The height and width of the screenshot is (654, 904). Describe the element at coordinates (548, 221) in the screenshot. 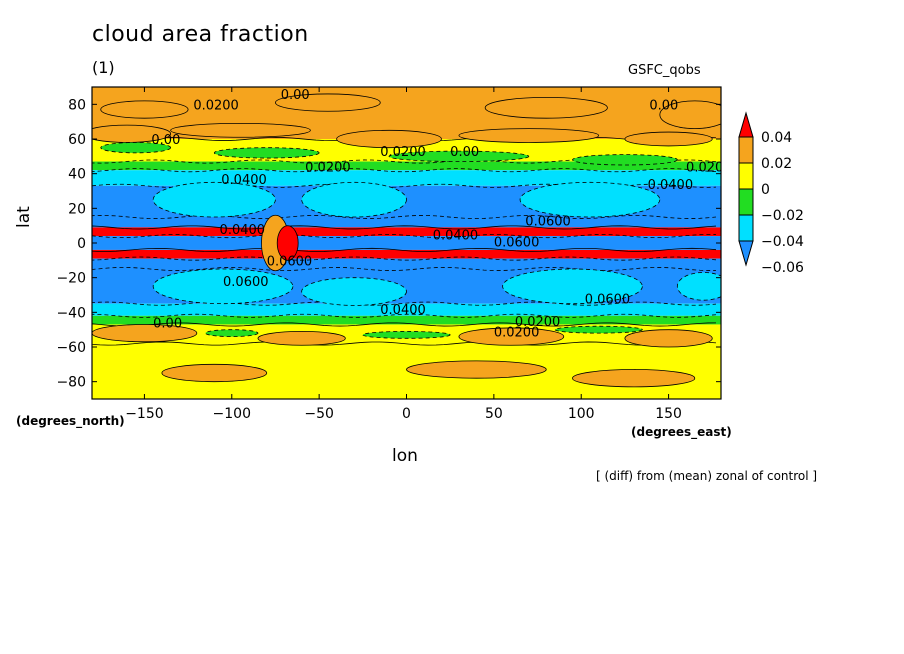

I see `contour-label-10: 0.0600` at that location.